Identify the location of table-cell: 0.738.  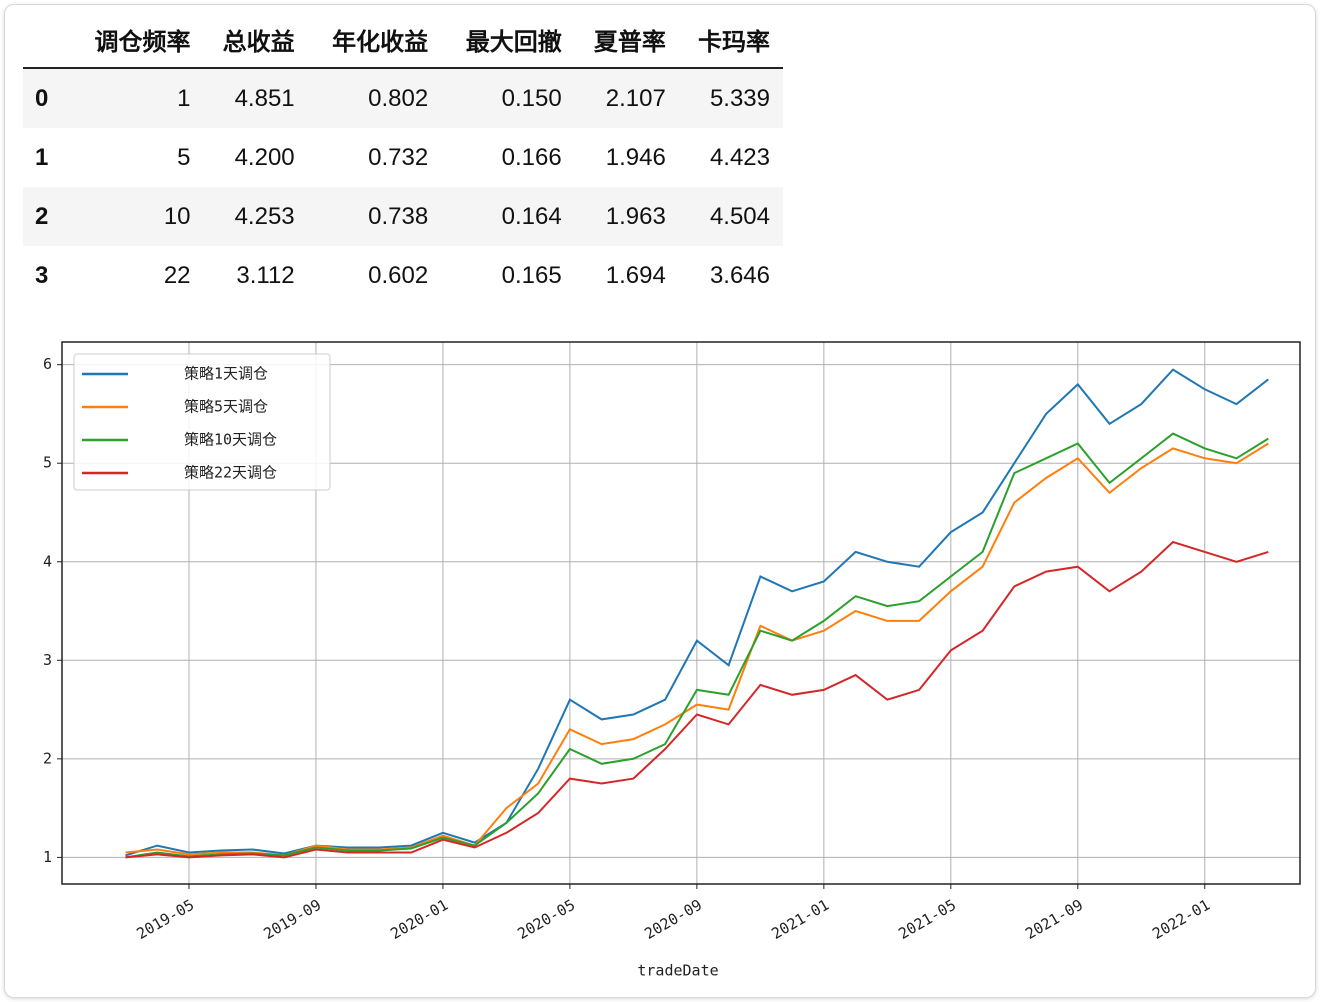
(374, 216).